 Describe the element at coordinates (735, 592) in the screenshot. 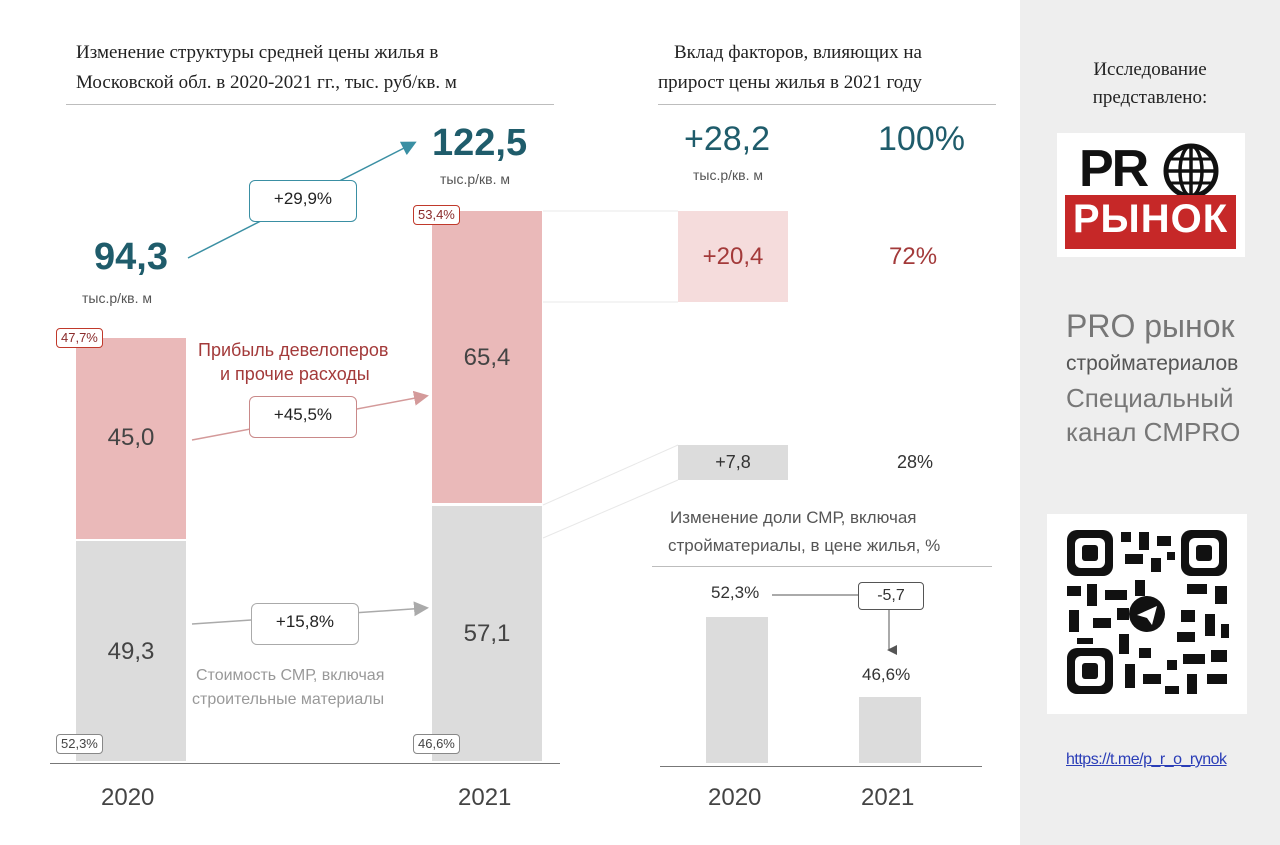

I see `share-2020-label: 52,3%` at that location.